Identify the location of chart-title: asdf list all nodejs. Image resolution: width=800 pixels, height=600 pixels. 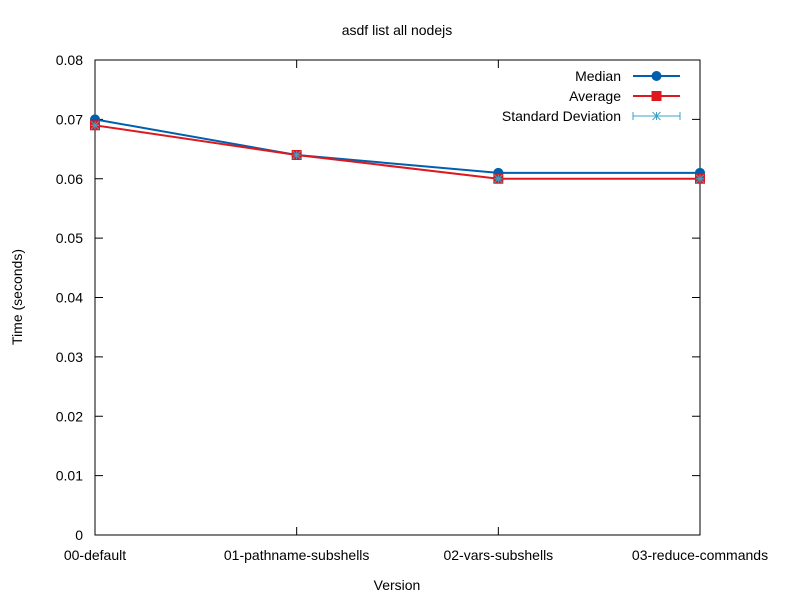
(397, 30).